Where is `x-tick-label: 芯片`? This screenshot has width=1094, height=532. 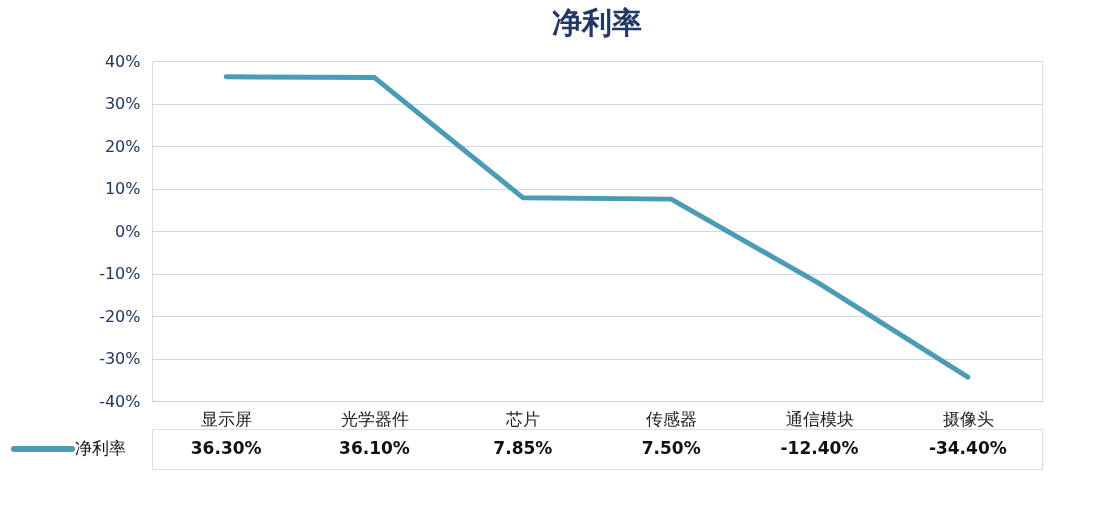
x-tick-label: 芯片 is located at coordinates (523, 418).